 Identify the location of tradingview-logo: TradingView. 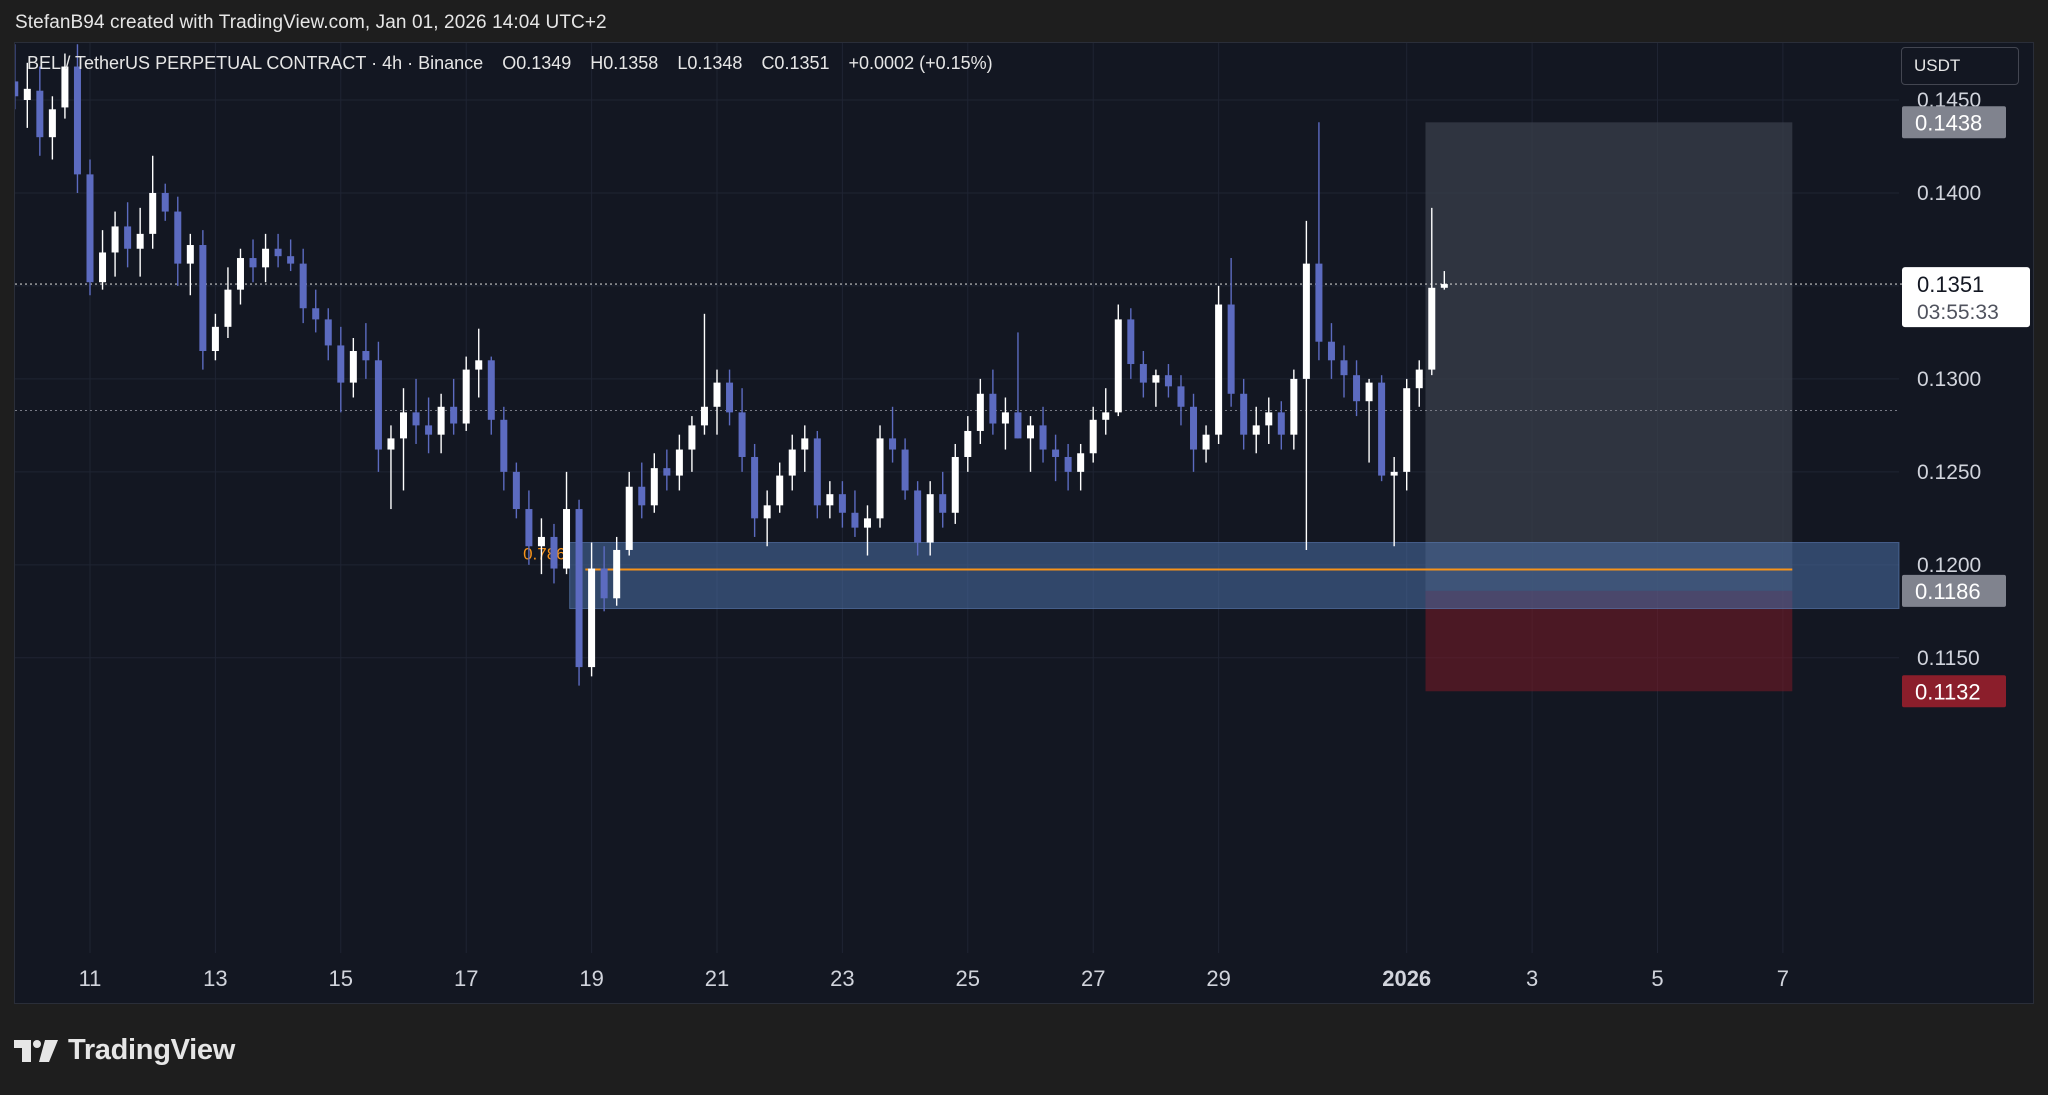
(124, 1050).